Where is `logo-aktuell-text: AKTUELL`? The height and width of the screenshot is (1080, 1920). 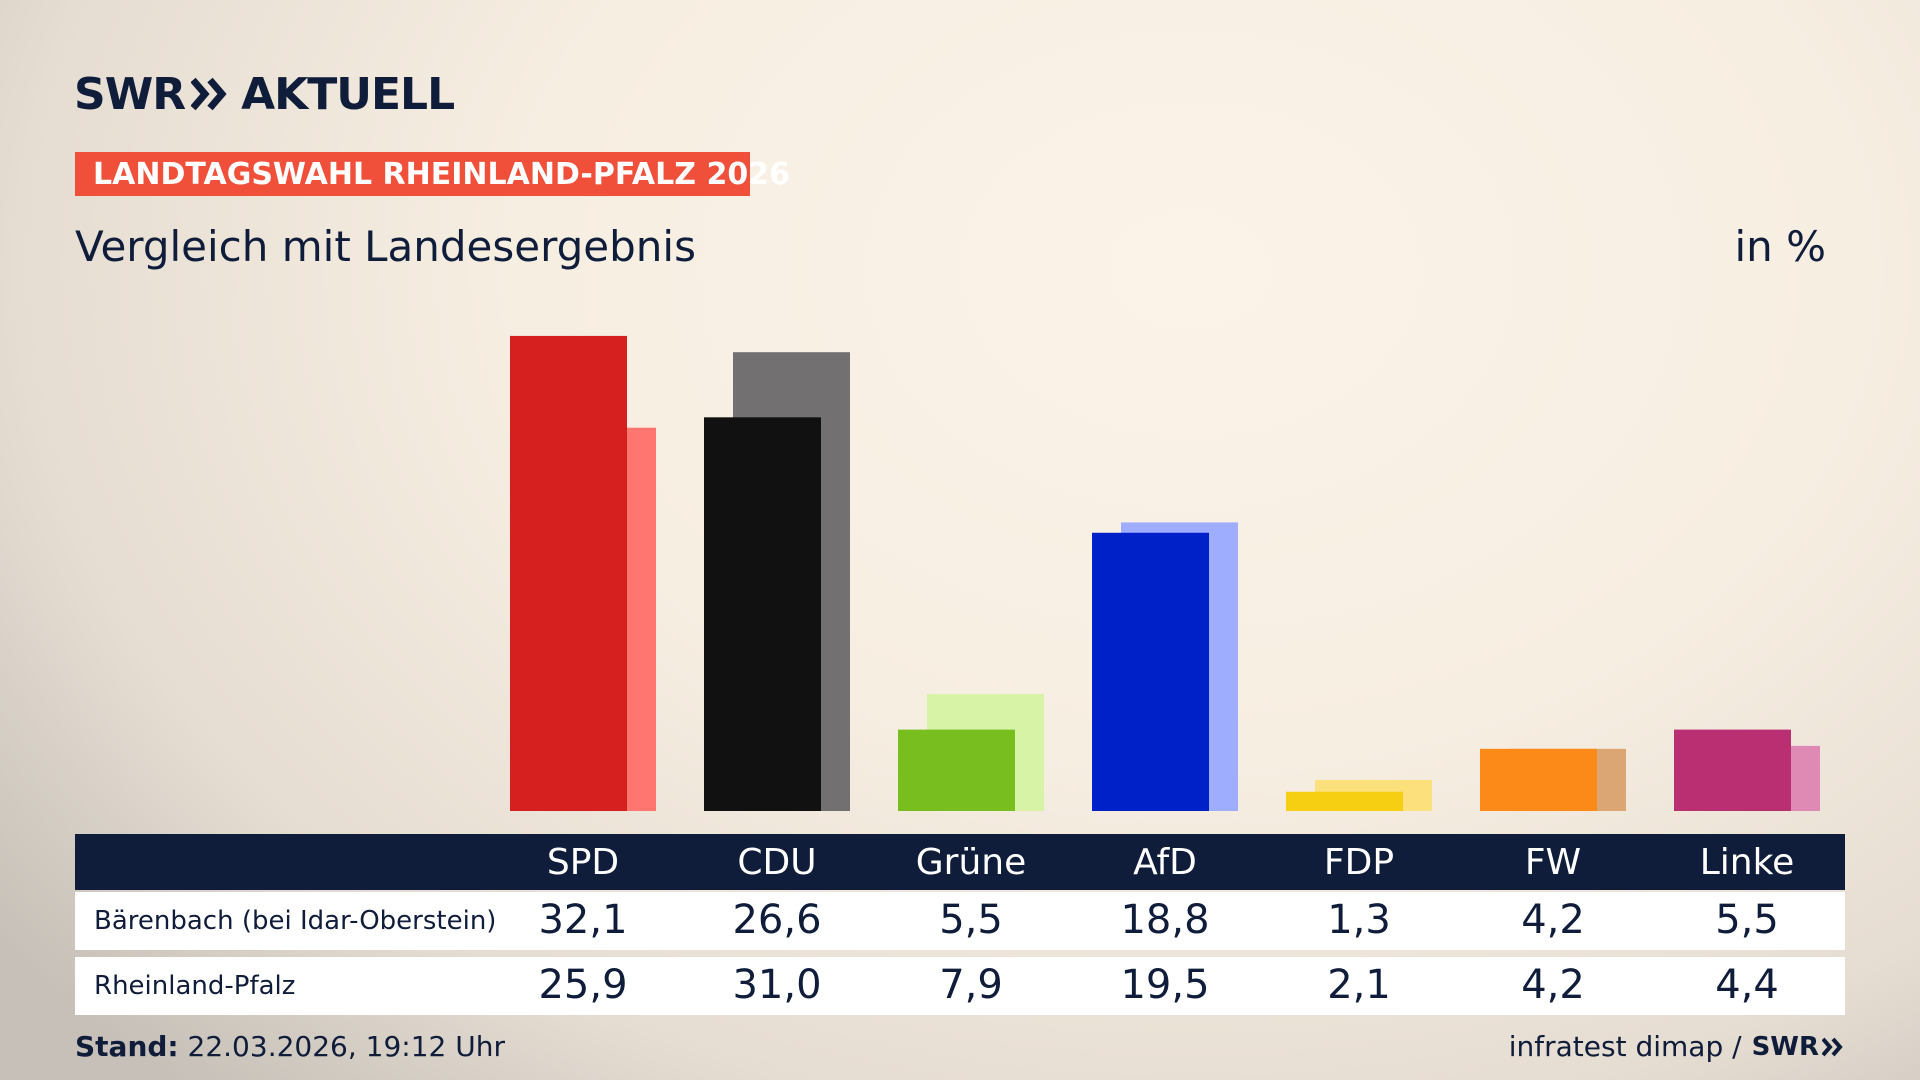
logo-aktuell-text: AKTUELL is located at coordinates (348, 94).